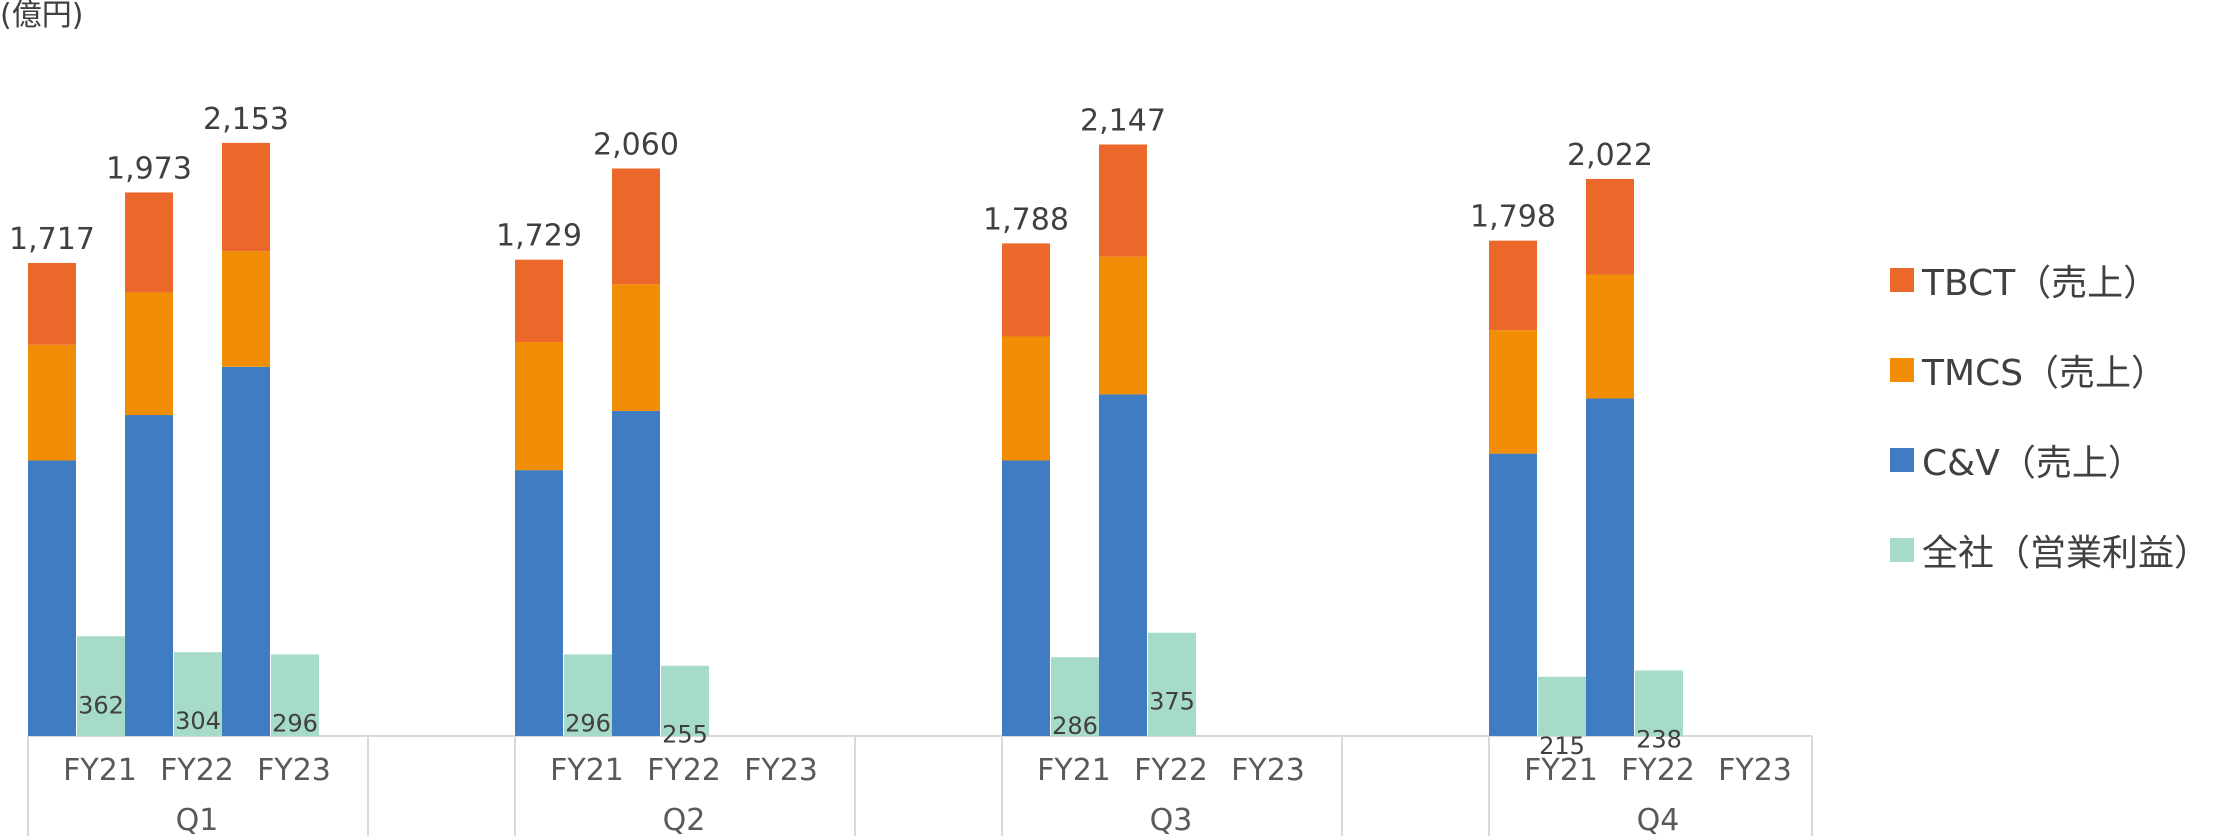  I want to click on bar-total-label: 1,973, so click(149, 168).